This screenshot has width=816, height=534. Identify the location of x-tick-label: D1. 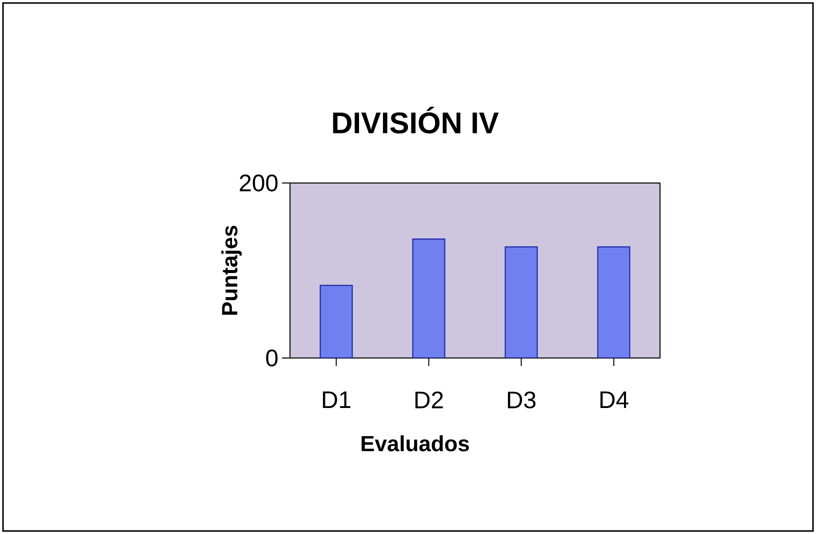
(336, 400).